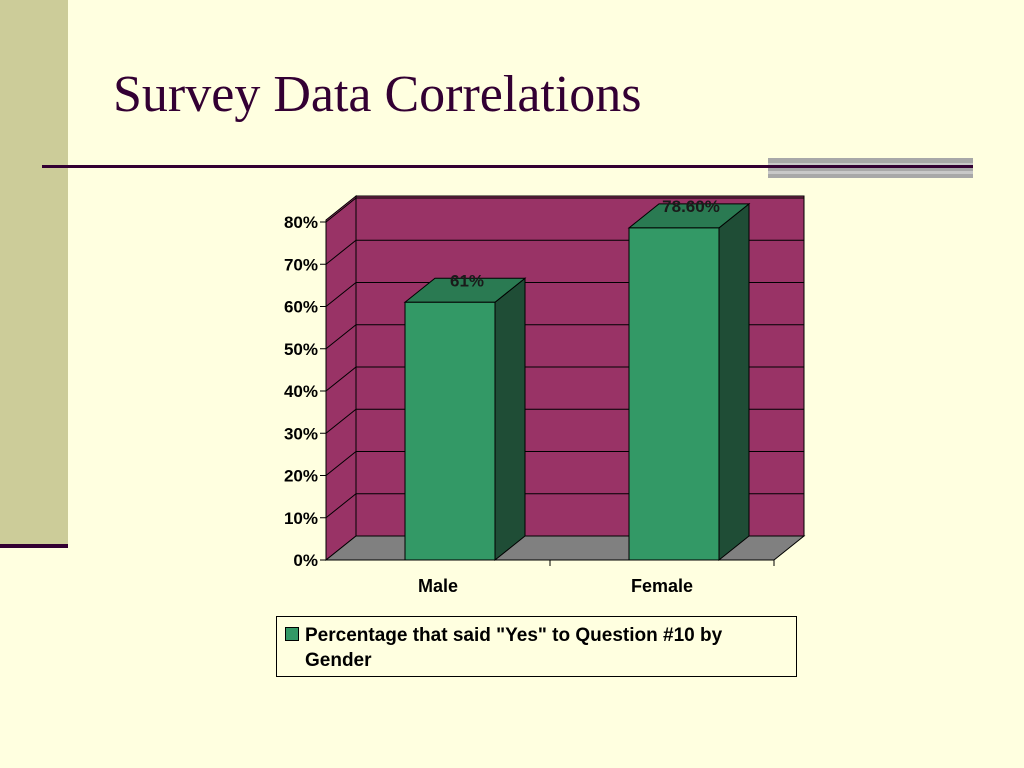 The width and height of the screenshot is (1024, 768). Describe the element at coordinates (301, 307) in the screenshot. I see `y-tick-label: 60%` at that location.